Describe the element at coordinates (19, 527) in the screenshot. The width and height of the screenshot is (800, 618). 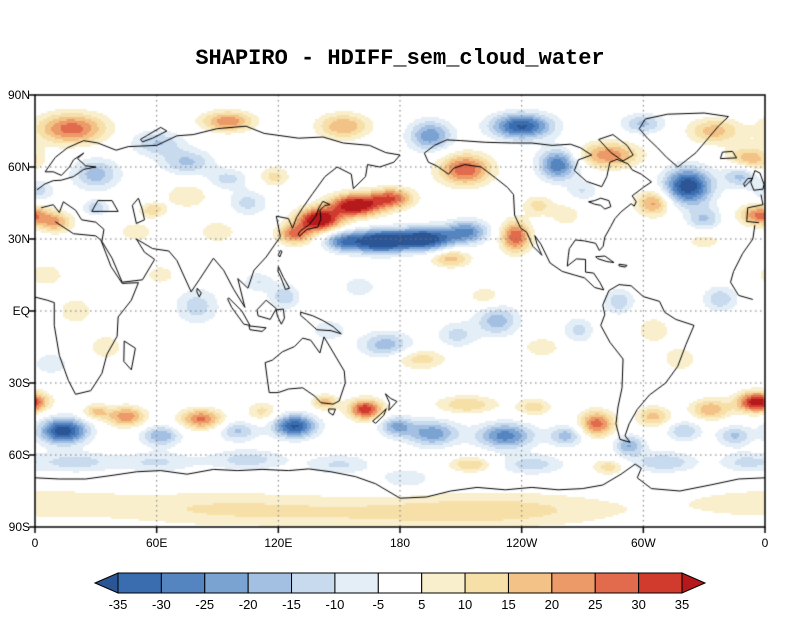
I see `y-axis-label: 90S` at that location.